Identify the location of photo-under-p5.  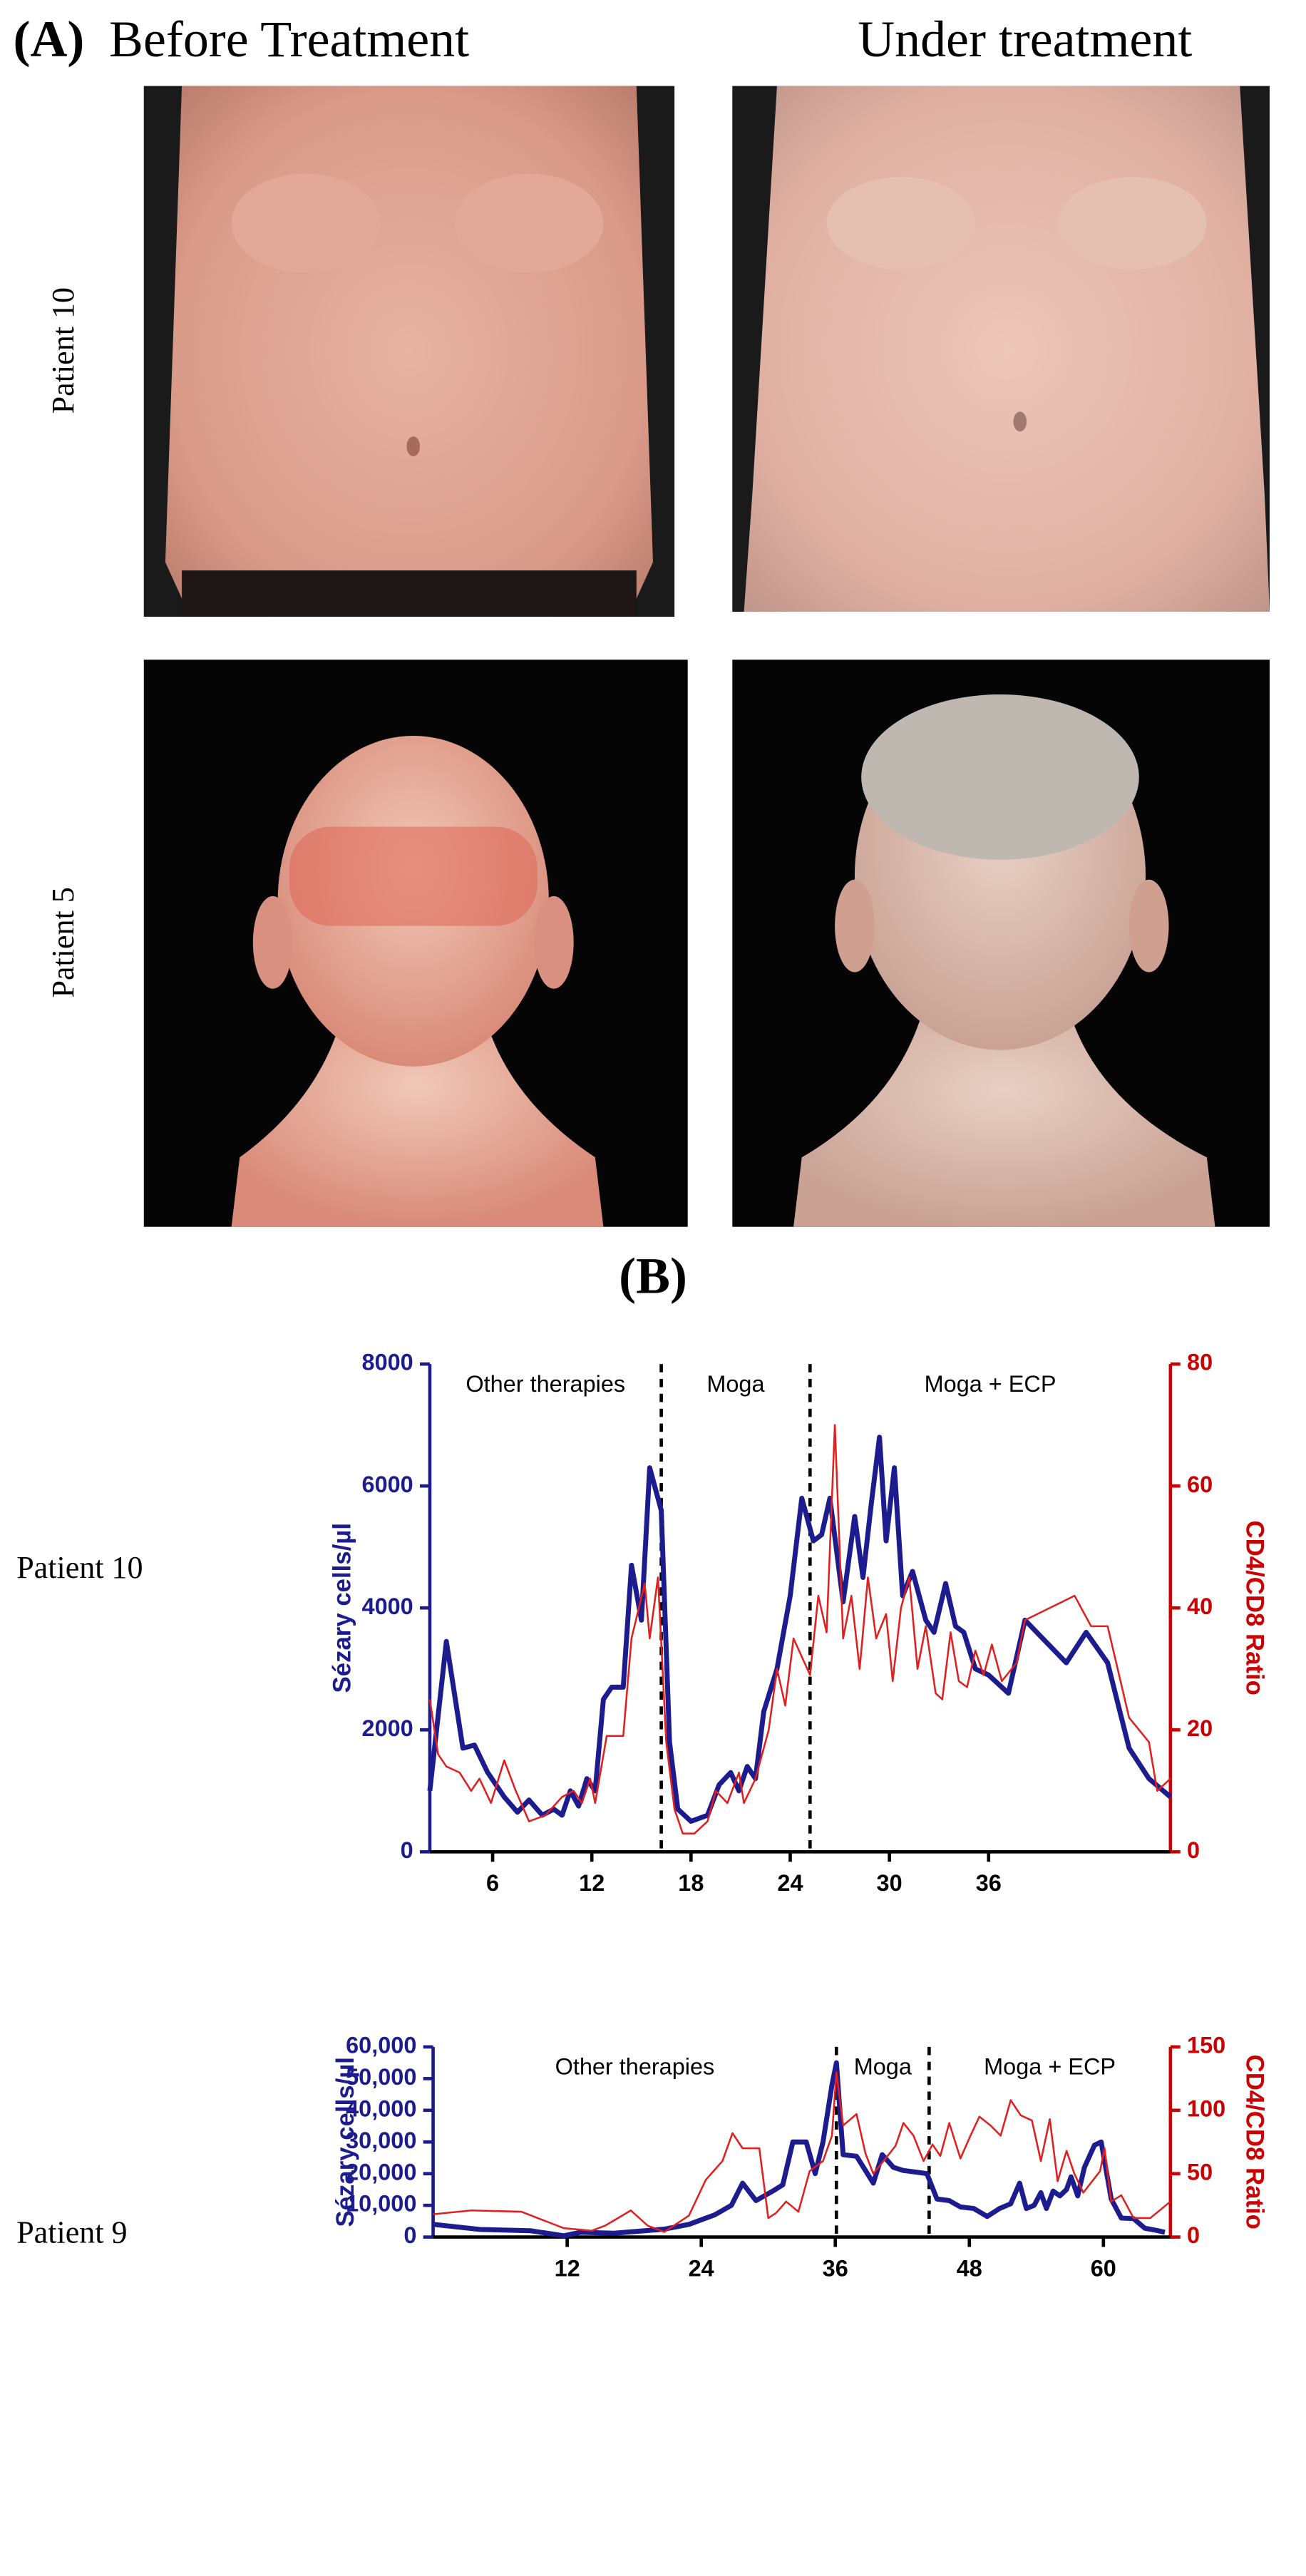
(1001, 943).